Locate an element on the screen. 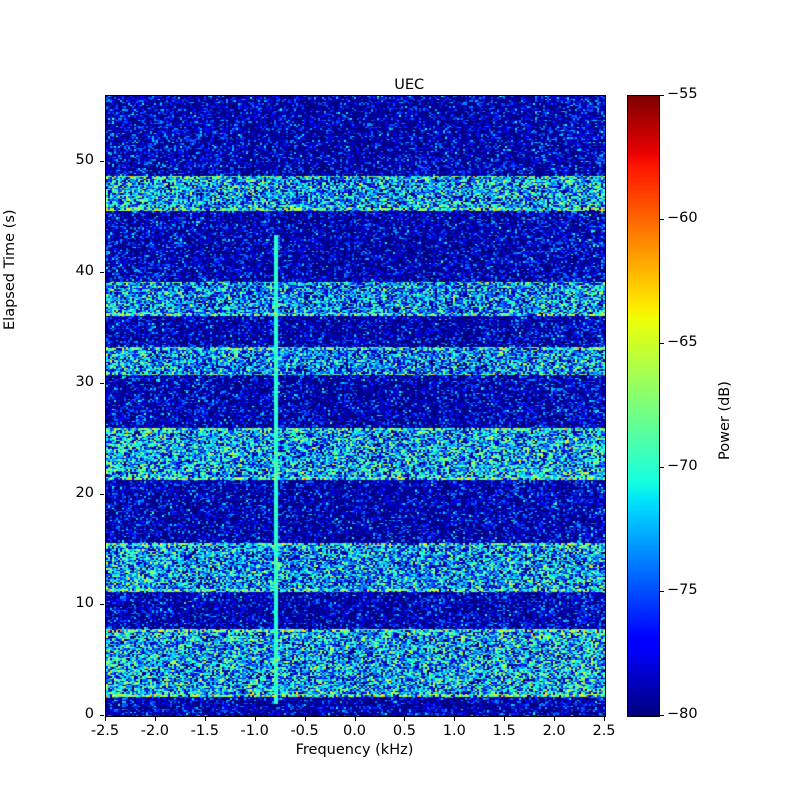 Image resolution: width=800 pixels, height=800 pixels. x-tick-label: 2.0 is located at coordinates (554, 731).